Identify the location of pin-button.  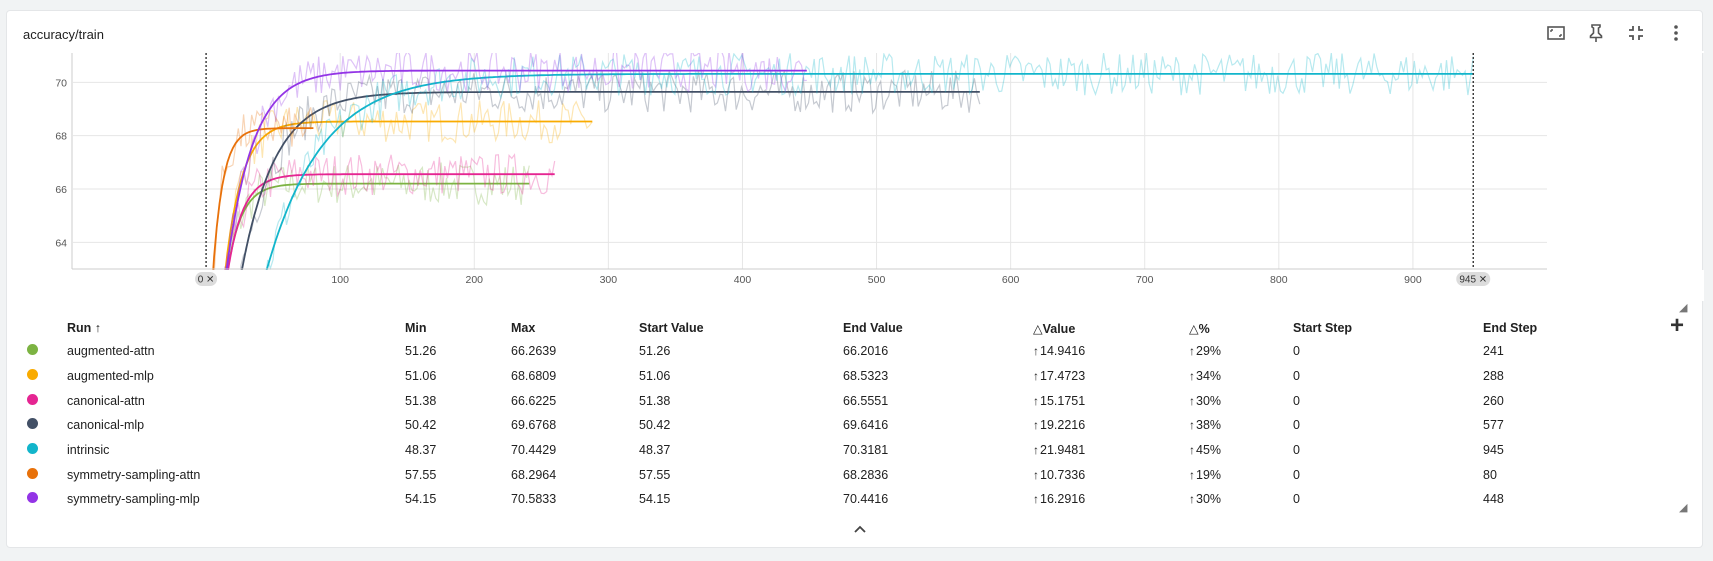
(1596, 33).